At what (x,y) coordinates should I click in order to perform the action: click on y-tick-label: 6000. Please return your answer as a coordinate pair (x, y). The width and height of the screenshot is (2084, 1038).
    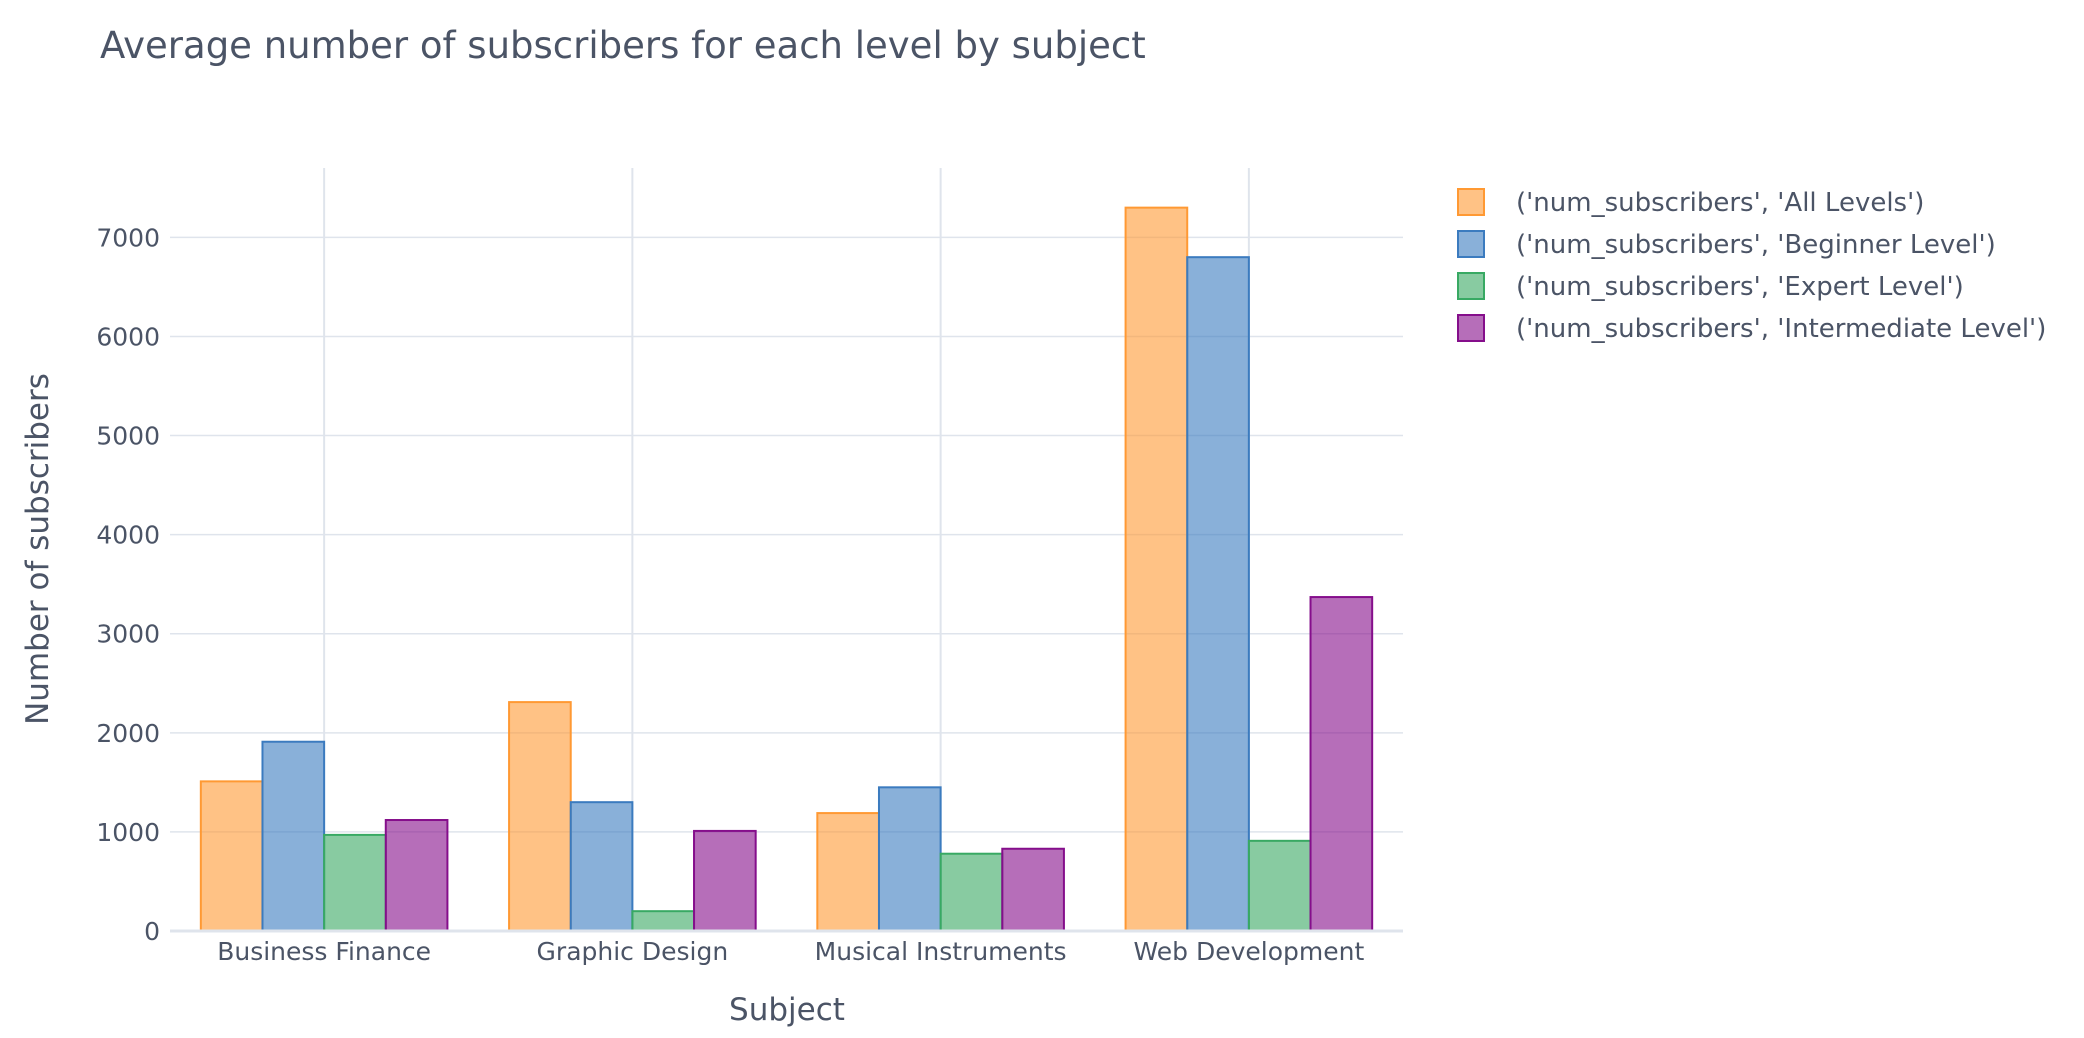
    Looking at the image, I should click on (128, 336).